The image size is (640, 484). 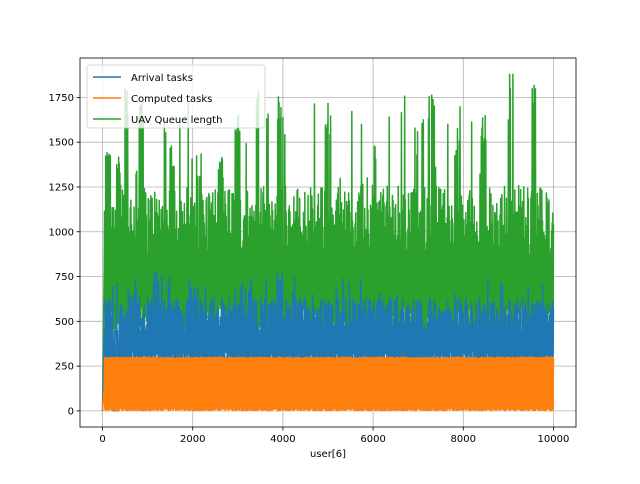 I want to click on x-tick-label: 0, so click(x=102, y=439).